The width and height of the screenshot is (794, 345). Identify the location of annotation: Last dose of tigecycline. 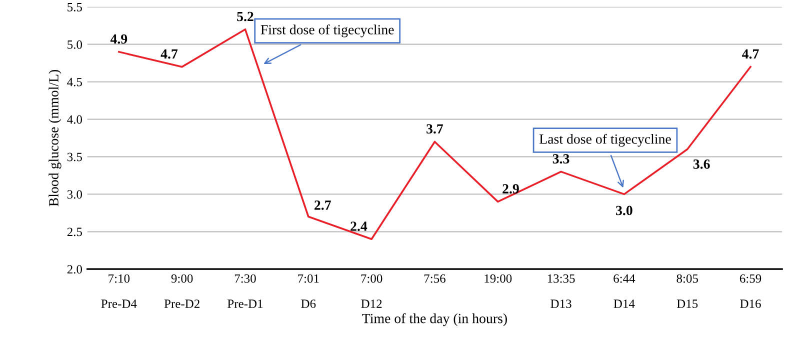
(605, 140).